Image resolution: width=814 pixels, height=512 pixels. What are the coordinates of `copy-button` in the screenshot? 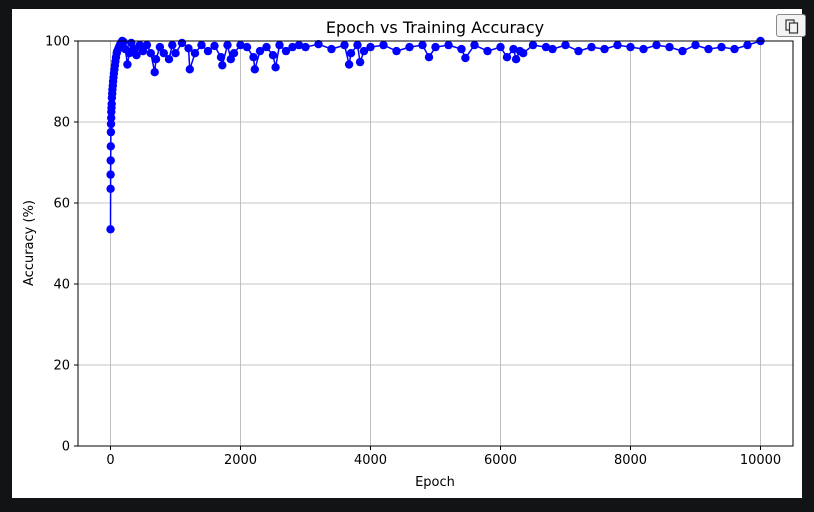 It's located at (791, 25).